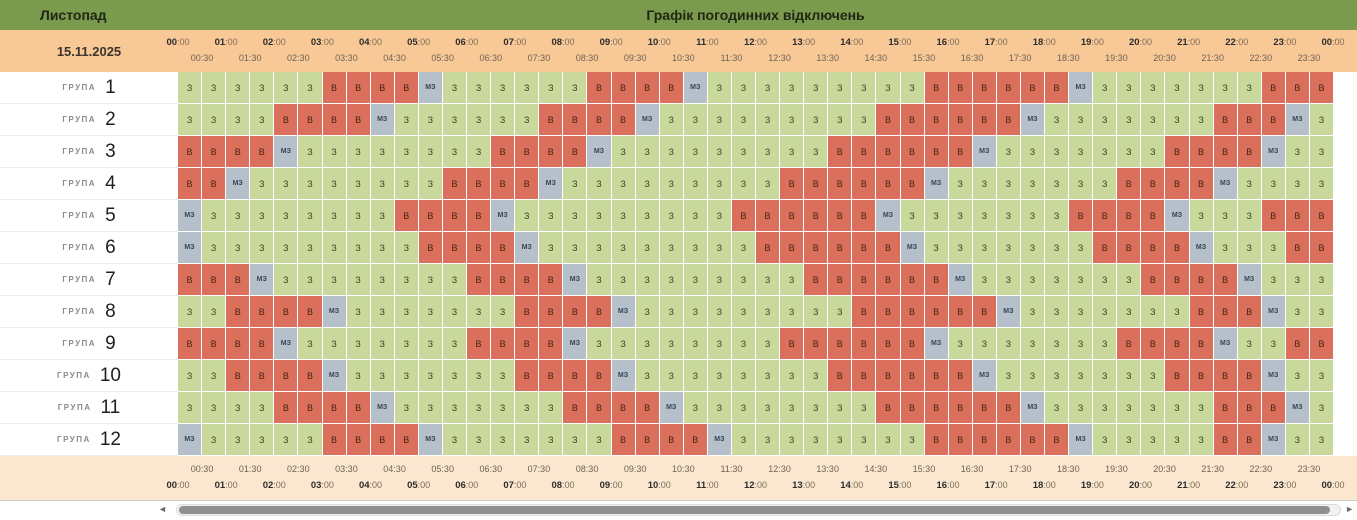  I want to click on hour-label: 07:00, so click(515, 42).